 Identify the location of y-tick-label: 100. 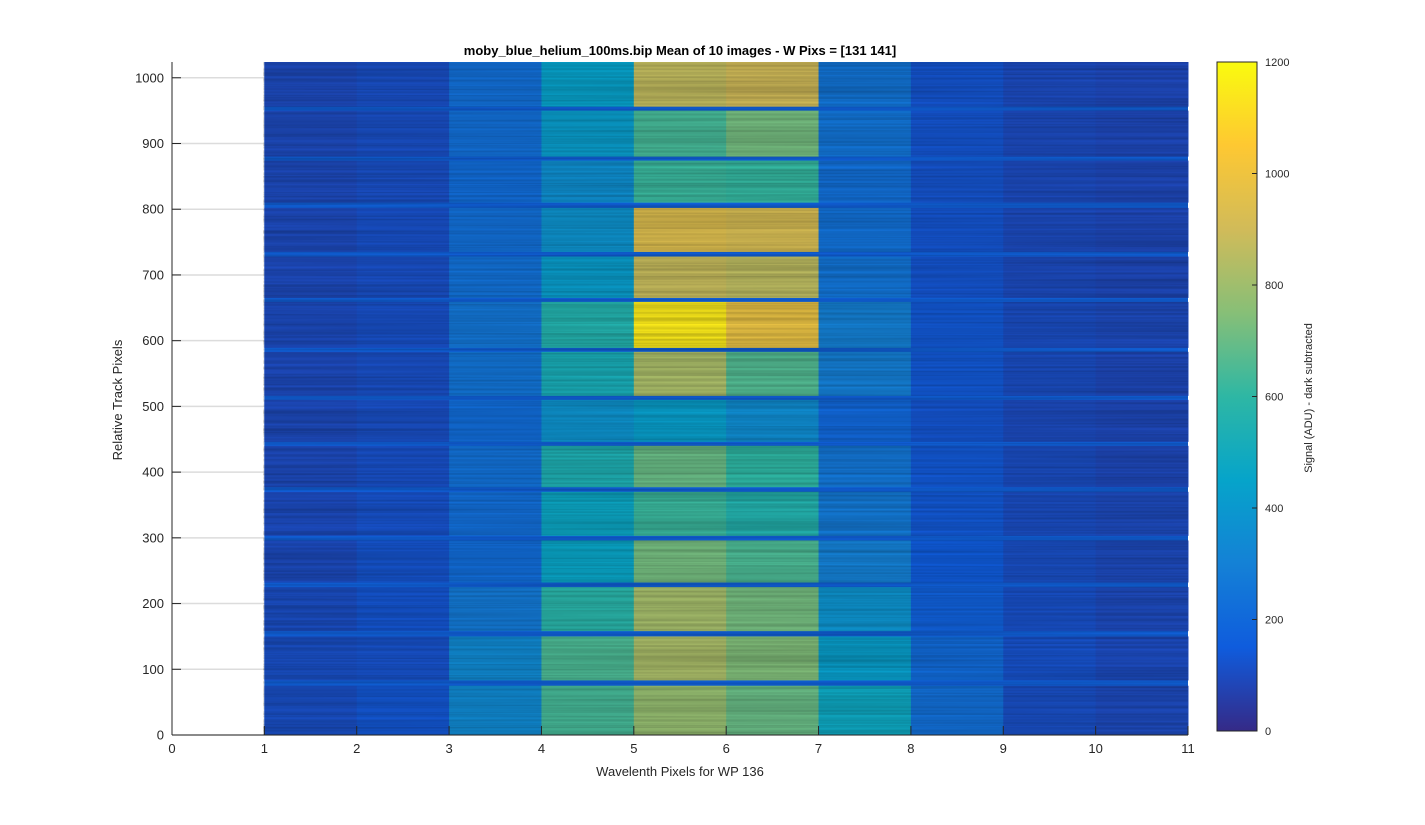
(153, 669).